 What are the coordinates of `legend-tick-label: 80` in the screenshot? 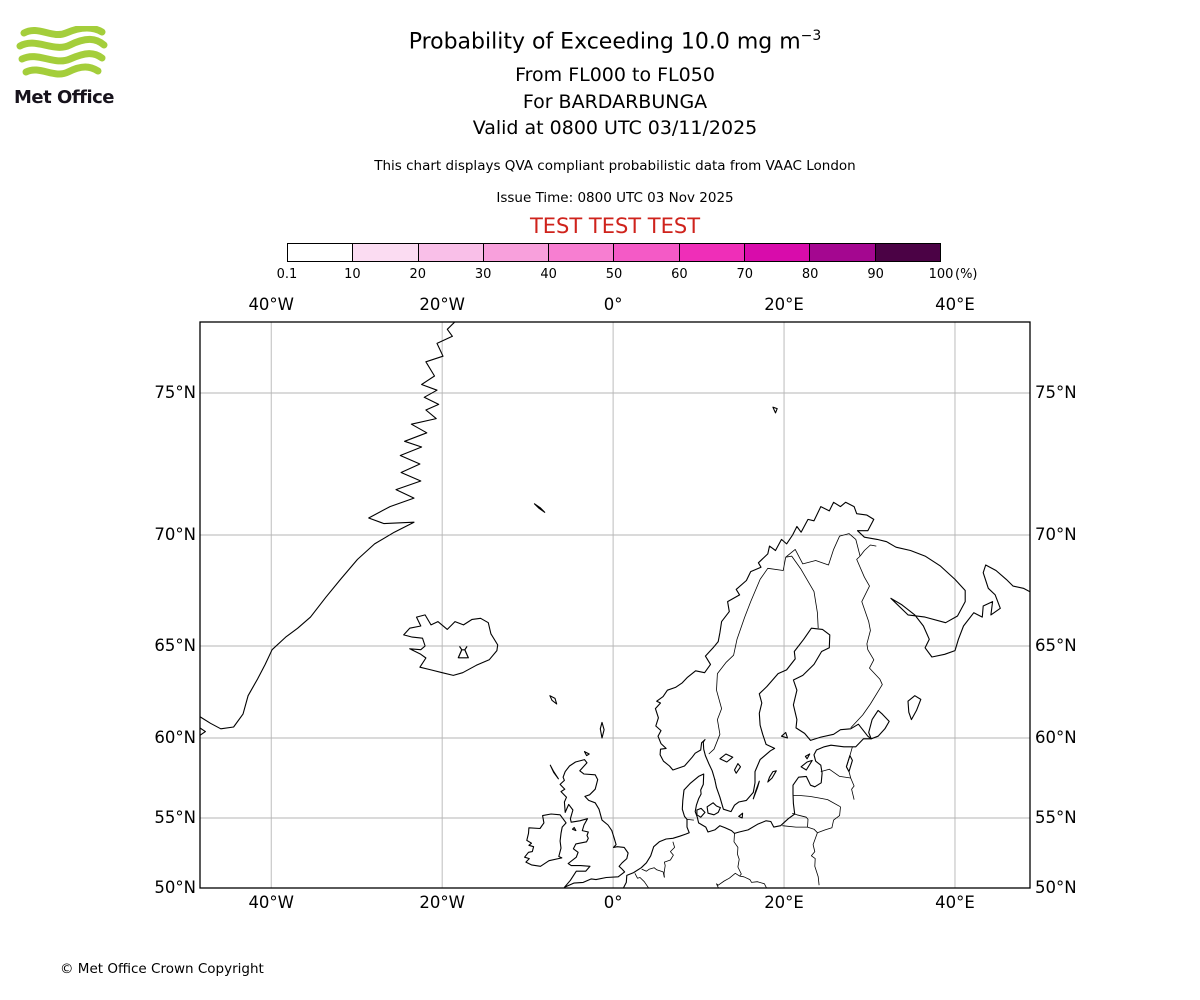 It's located at (810, 274).